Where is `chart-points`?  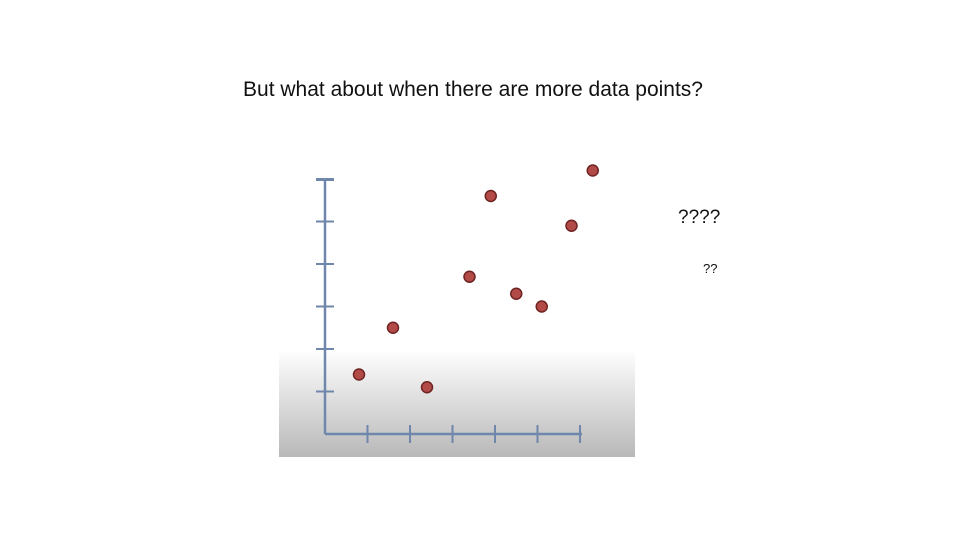
chart-points is located at coordinates (475, 279).